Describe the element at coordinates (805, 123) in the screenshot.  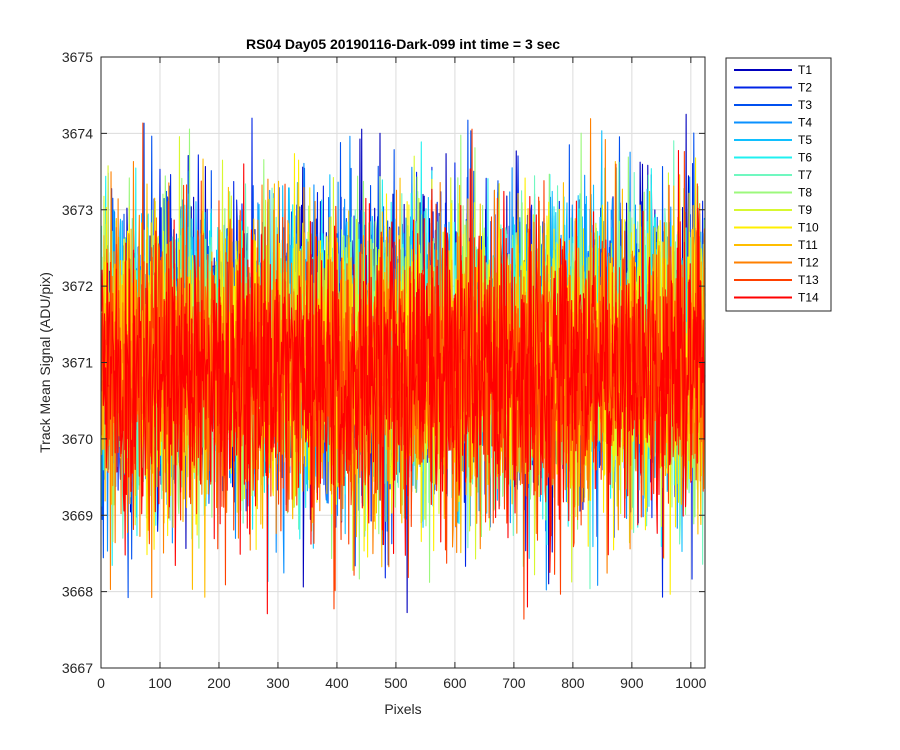
I see `legend-label-t4: T4` at that location.